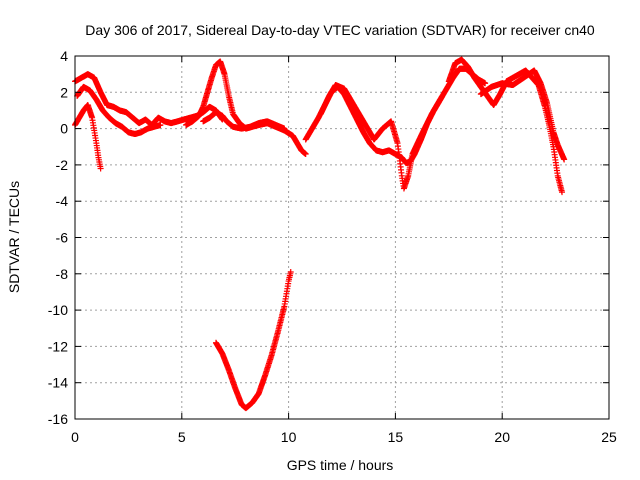  What do you see at coordinates (58, 346) in the screenshot?
I see `y-tick-label: -12` at bounding box center [58, 346].